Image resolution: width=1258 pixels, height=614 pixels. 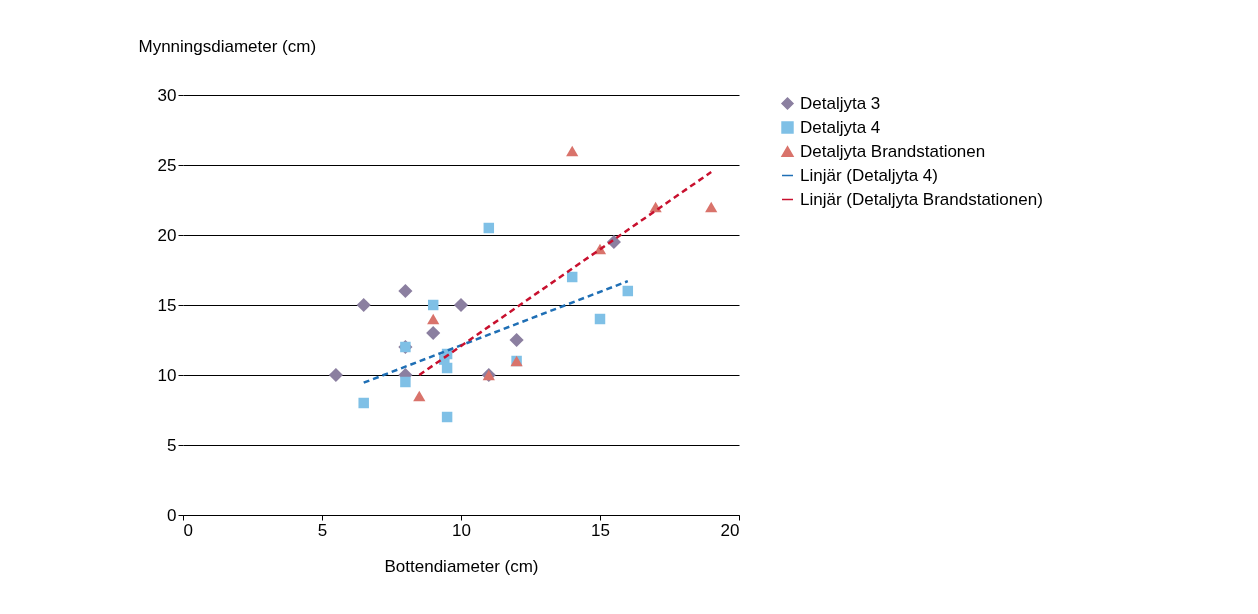 What do you see at coordinates (167, 235) in the screenshot?
I see `y-tick-label: 20` at bounding box center [167, 235].